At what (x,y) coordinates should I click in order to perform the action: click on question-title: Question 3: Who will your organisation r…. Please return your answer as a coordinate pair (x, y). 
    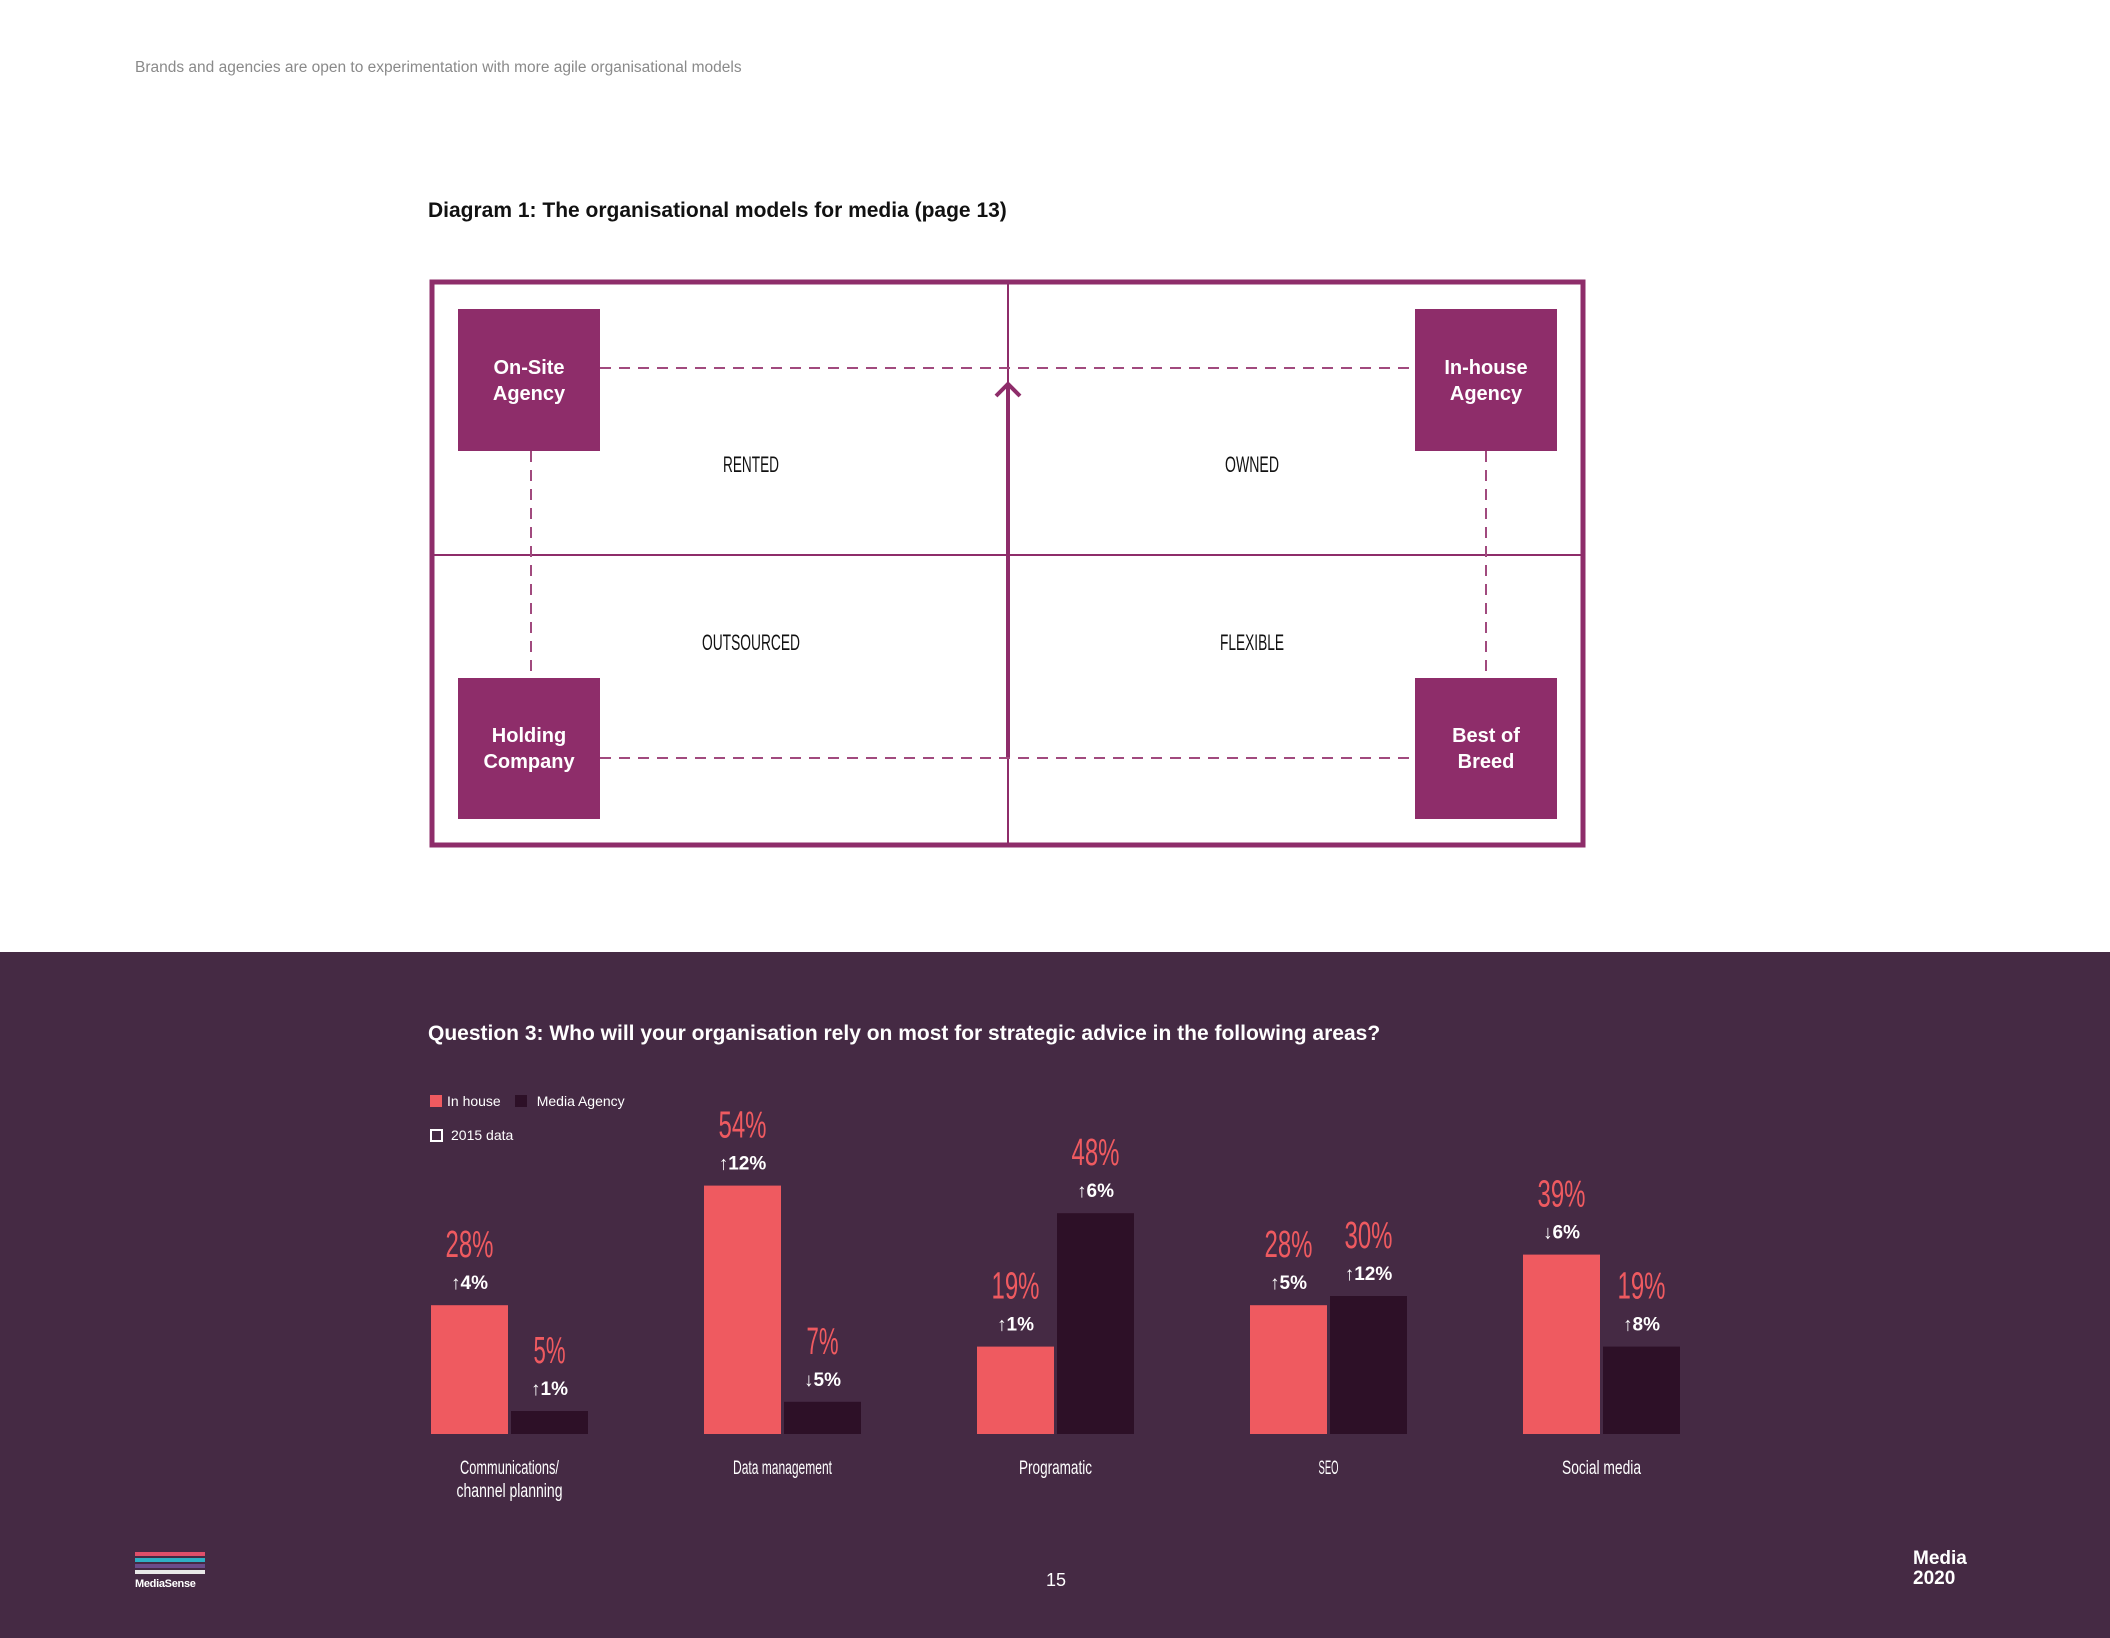
    Looking at the image, I should click on (904, 1033).